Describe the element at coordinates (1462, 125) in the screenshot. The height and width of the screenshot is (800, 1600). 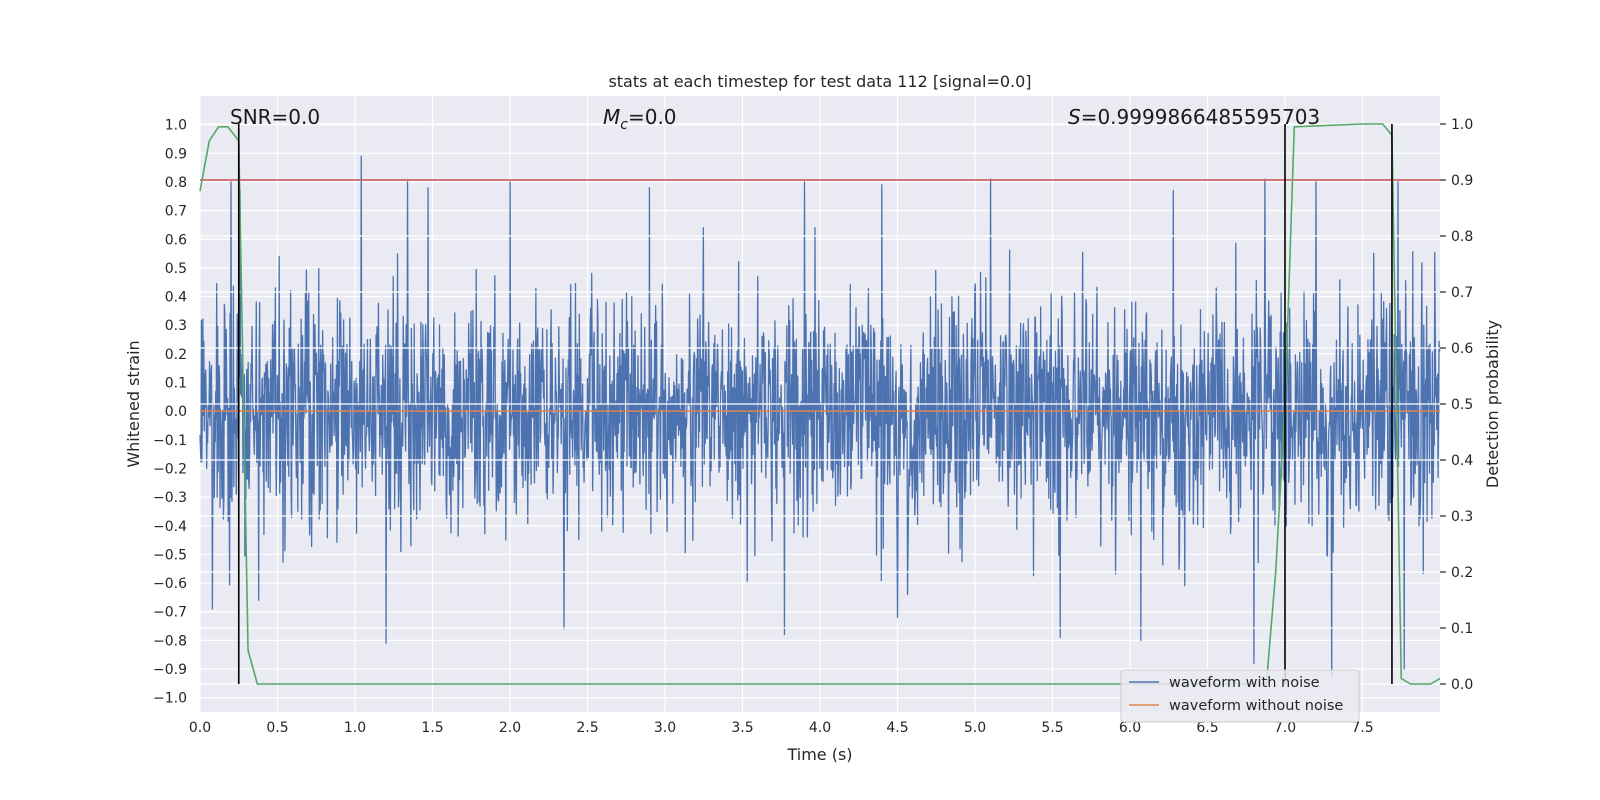
I see `y2-tick-label: 1.0` at that location.